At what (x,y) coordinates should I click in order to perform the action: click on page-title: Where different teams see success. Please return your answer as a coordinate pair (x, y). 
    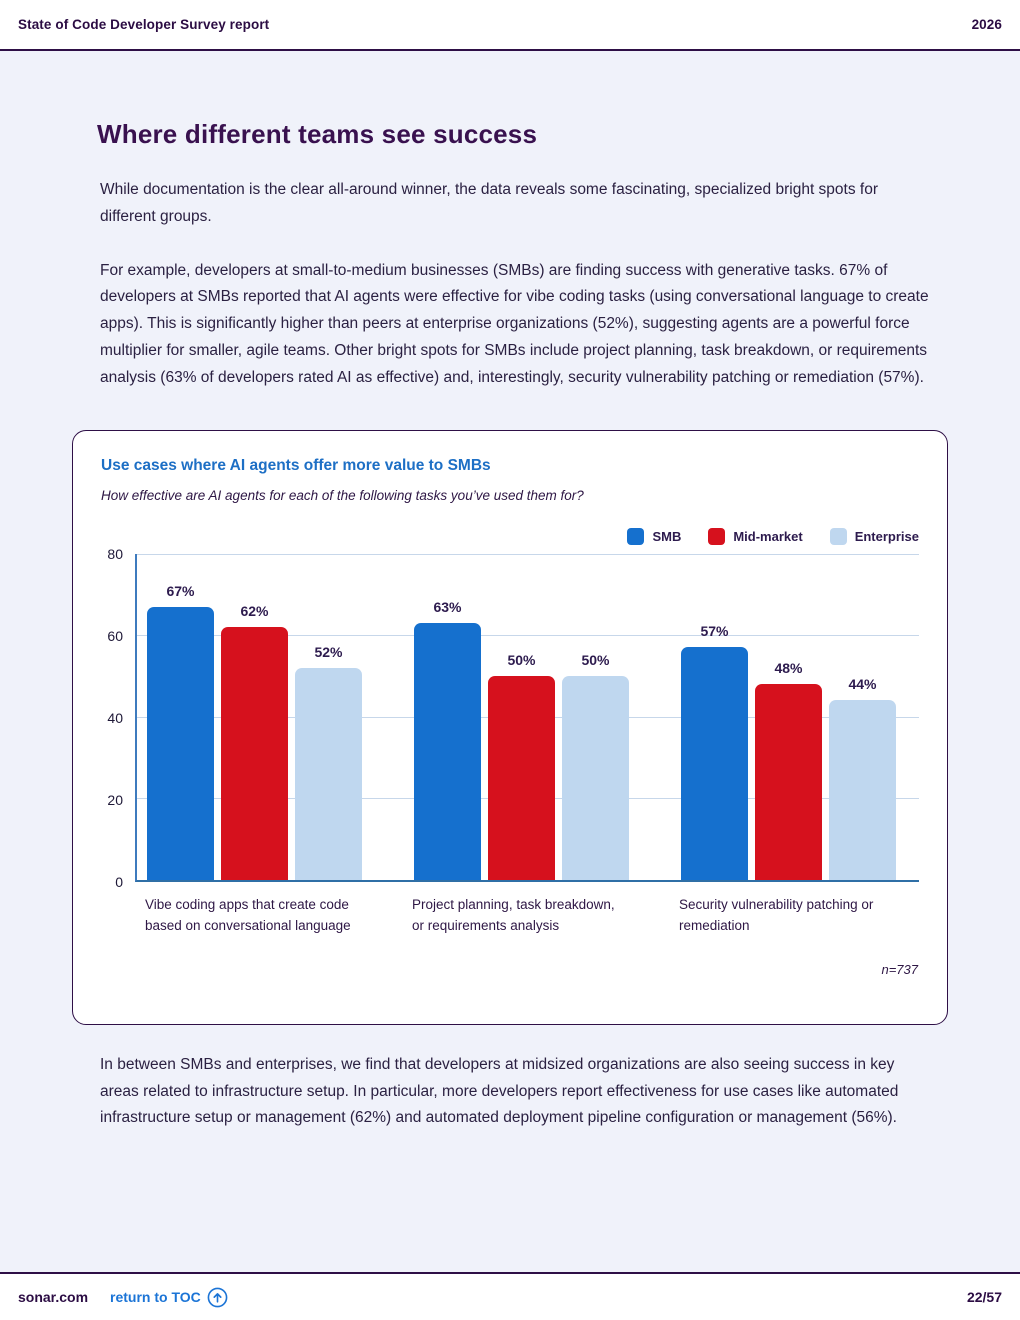
    Looking at the image, I should click on (317, 134).